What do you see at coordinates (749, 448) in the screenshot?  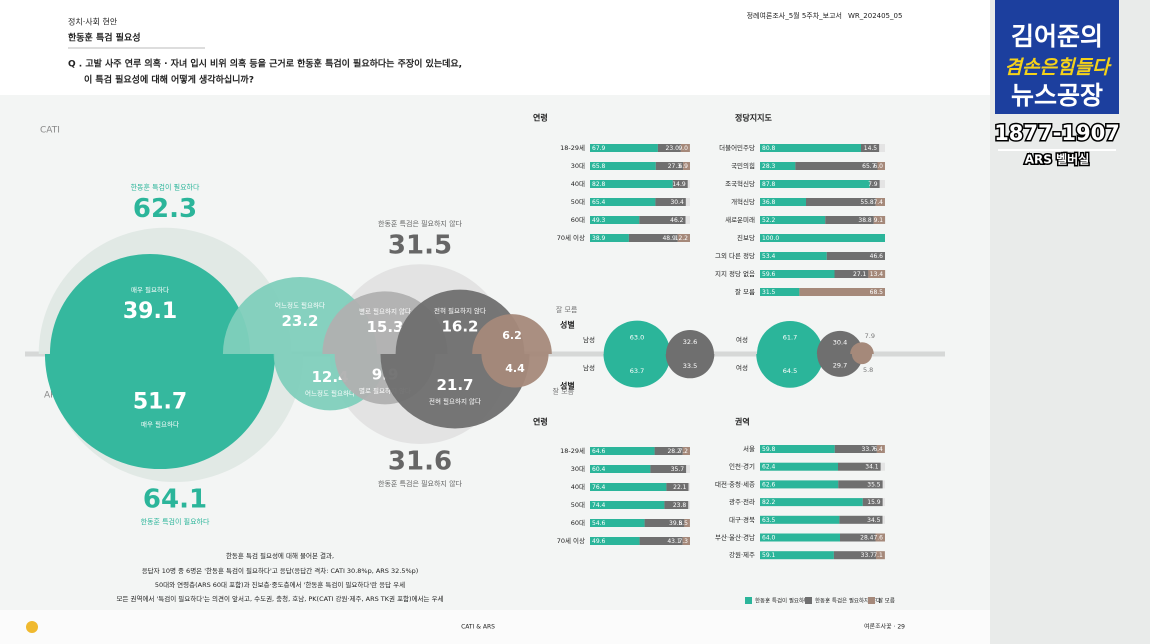 I see `row-label: 서울` at bounding box center [749, 448].